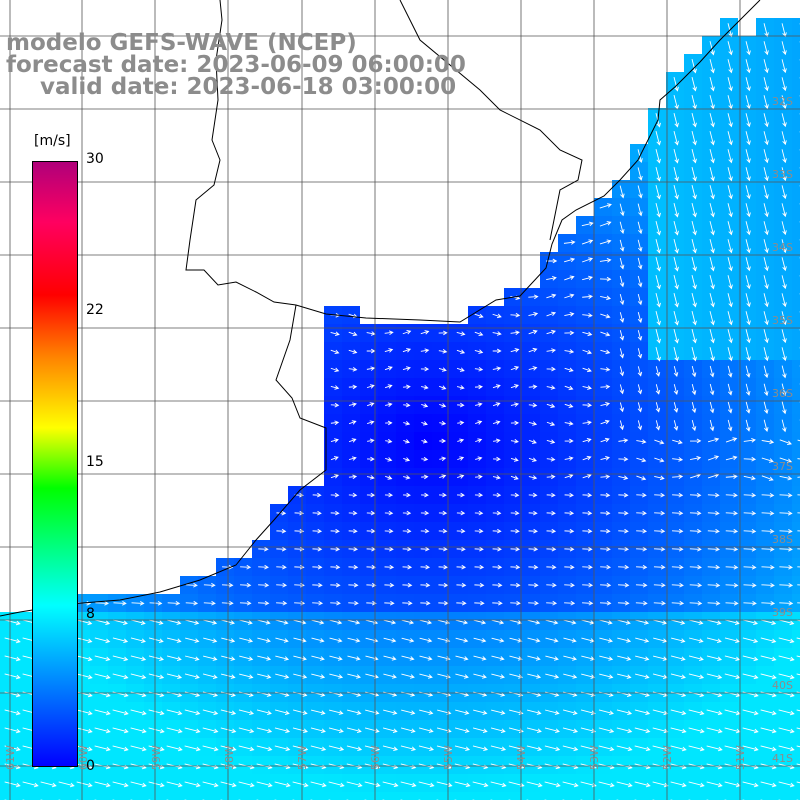  I want to click on colorbar-tick-22: 22, so click(95, 310).